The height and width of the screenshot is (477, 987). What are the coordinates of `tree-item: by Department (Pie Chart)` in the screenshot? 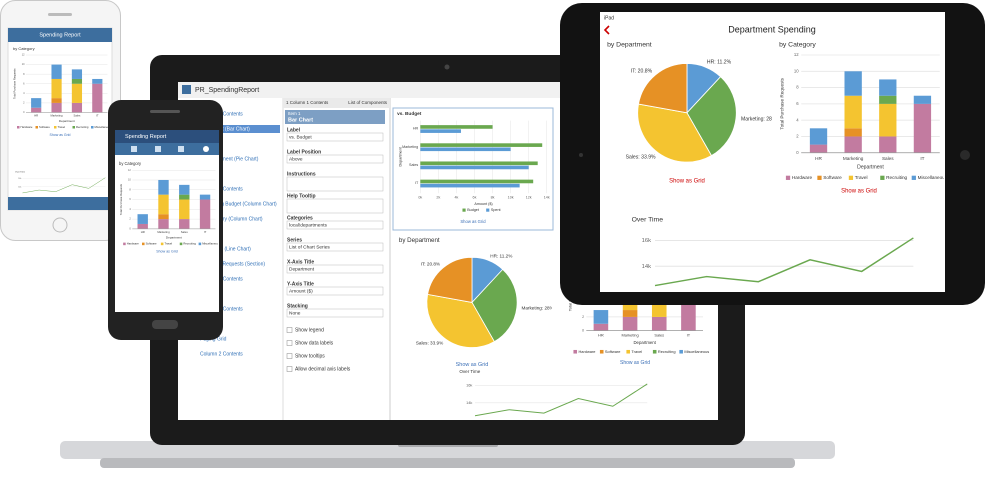 It's located at (229, 159).